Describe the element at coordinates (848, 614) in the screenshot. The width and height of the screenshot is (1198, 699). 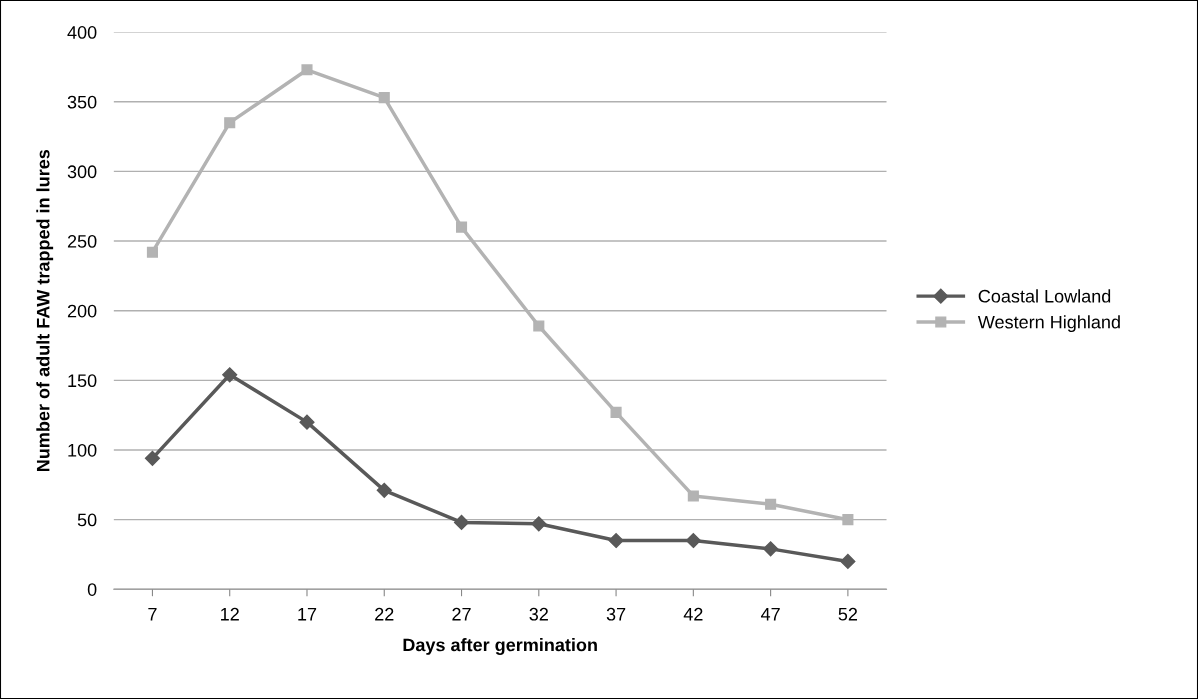
I see `x-tick-label: 52` at that location.